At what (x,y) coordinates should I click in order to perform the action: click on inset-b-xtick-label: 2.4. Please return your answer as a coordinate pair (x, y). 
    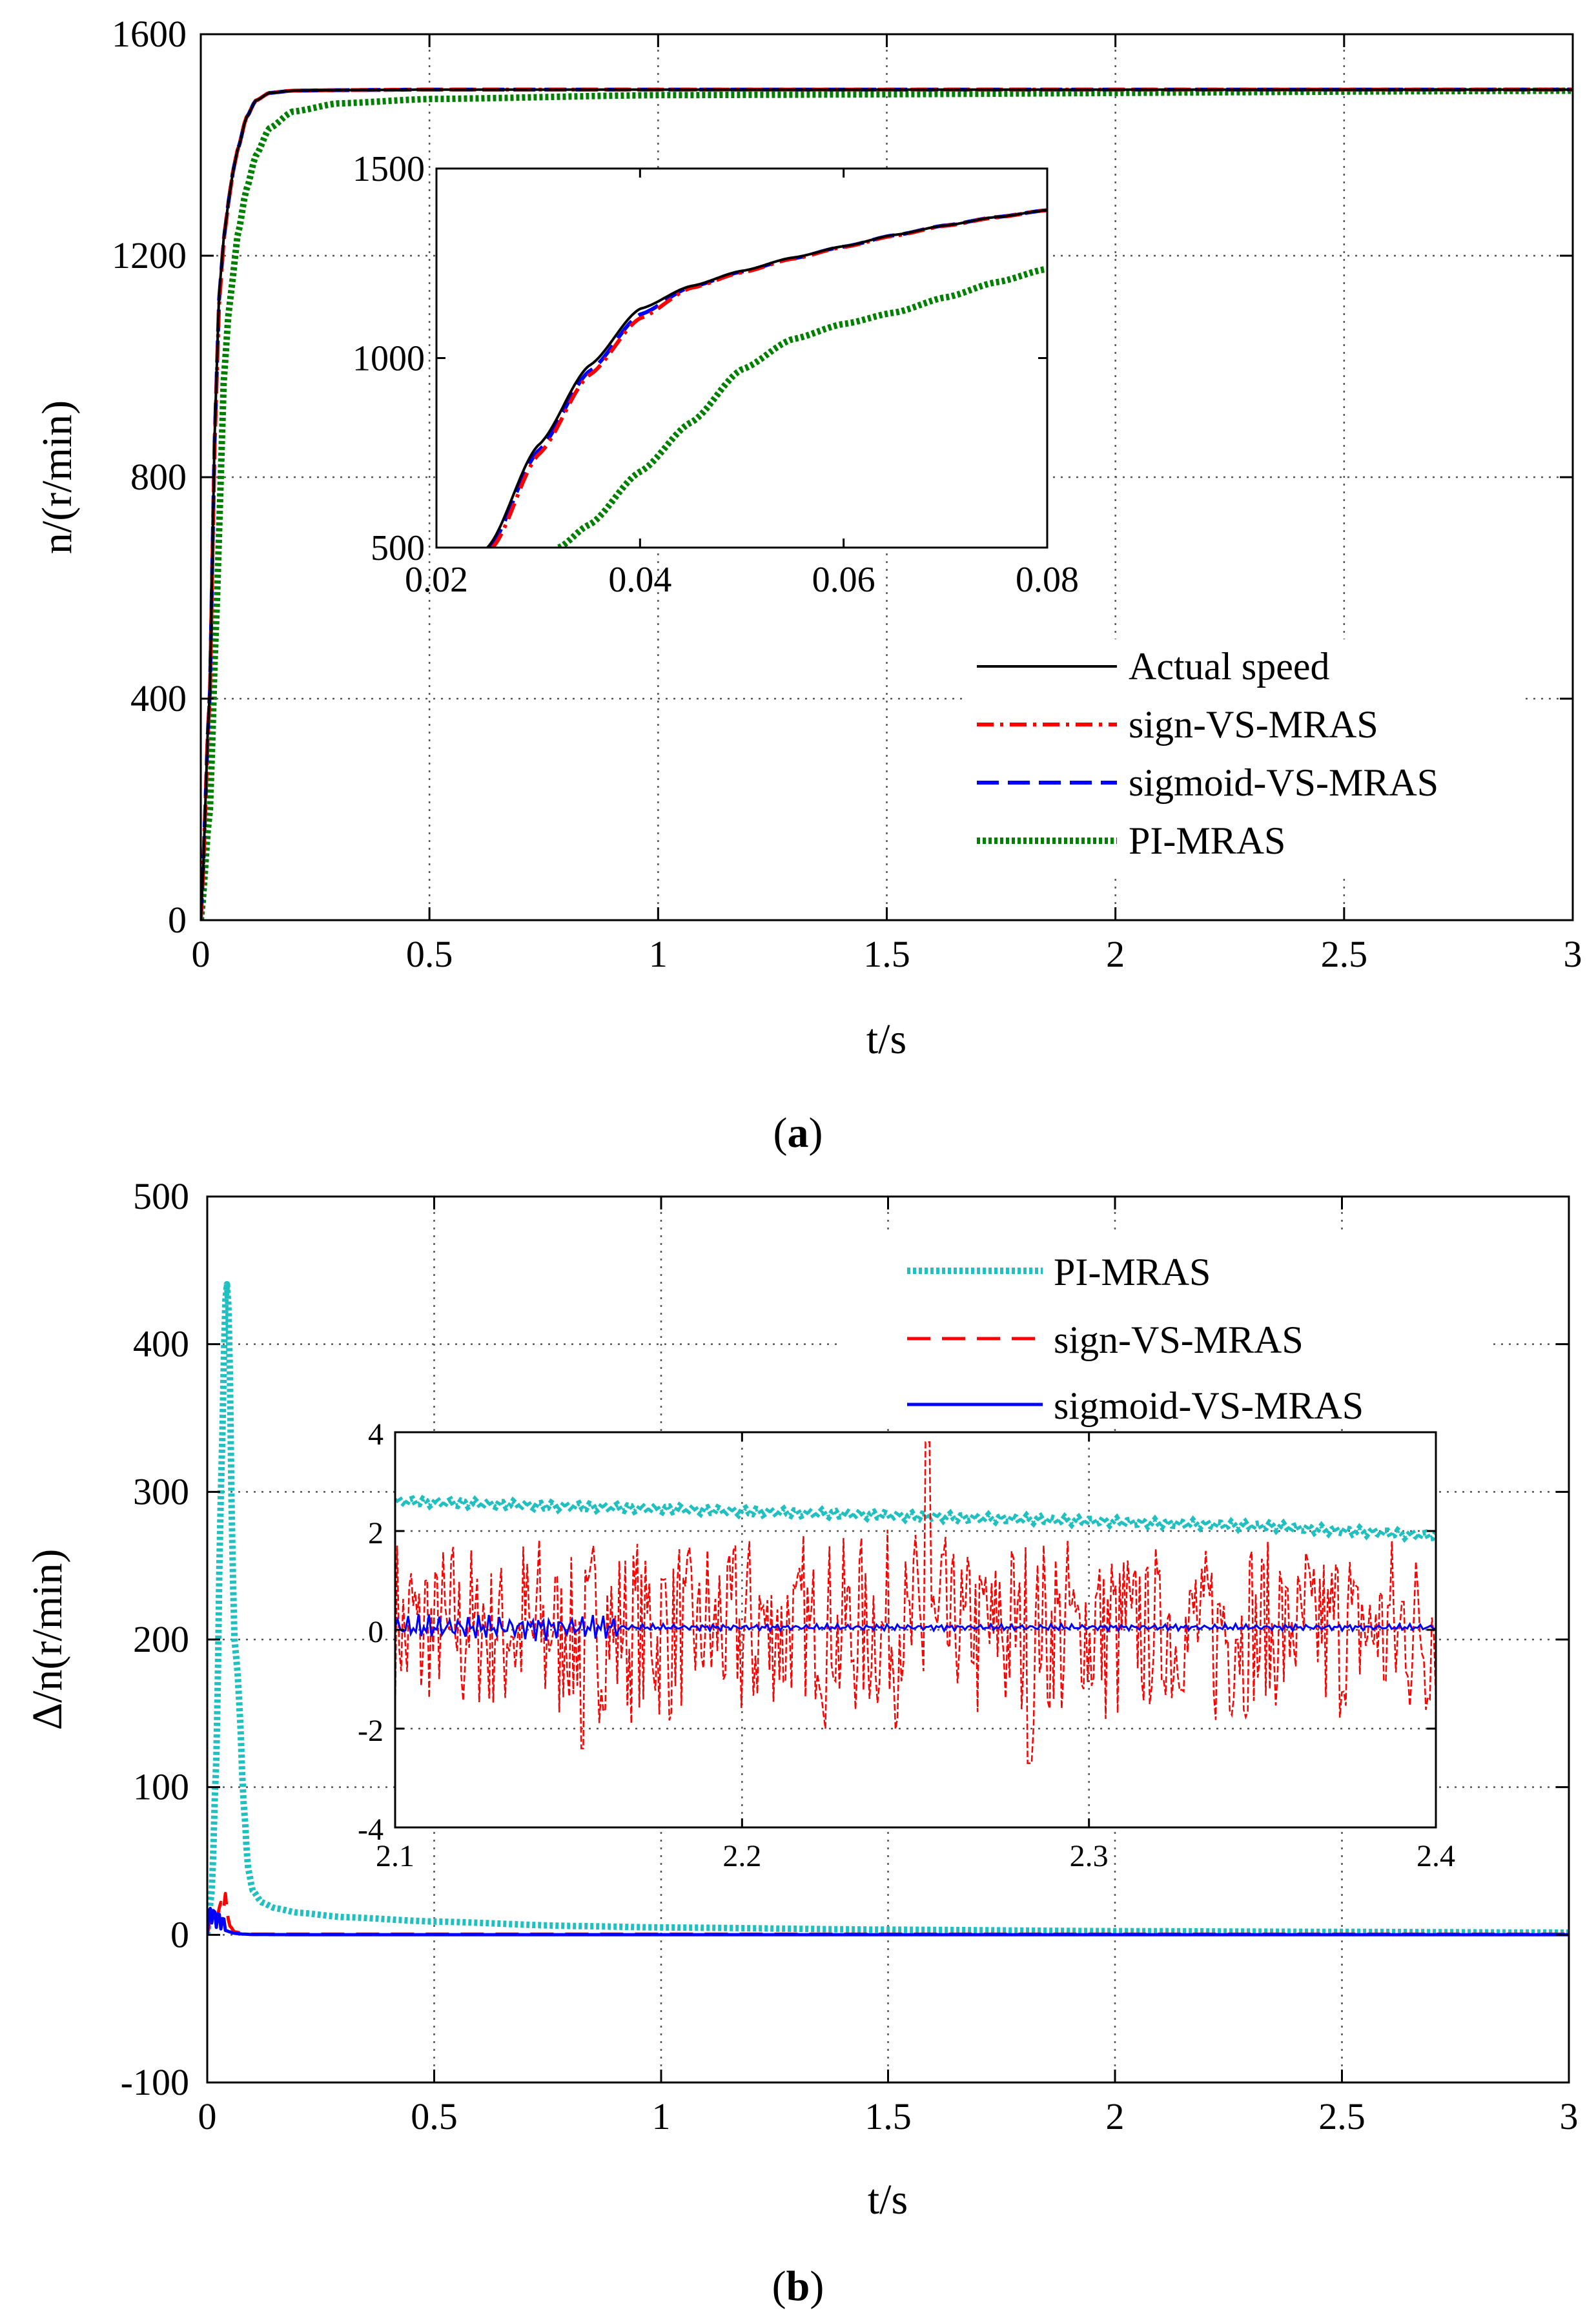
    Looking at the image, I should click on (1436, 1856).